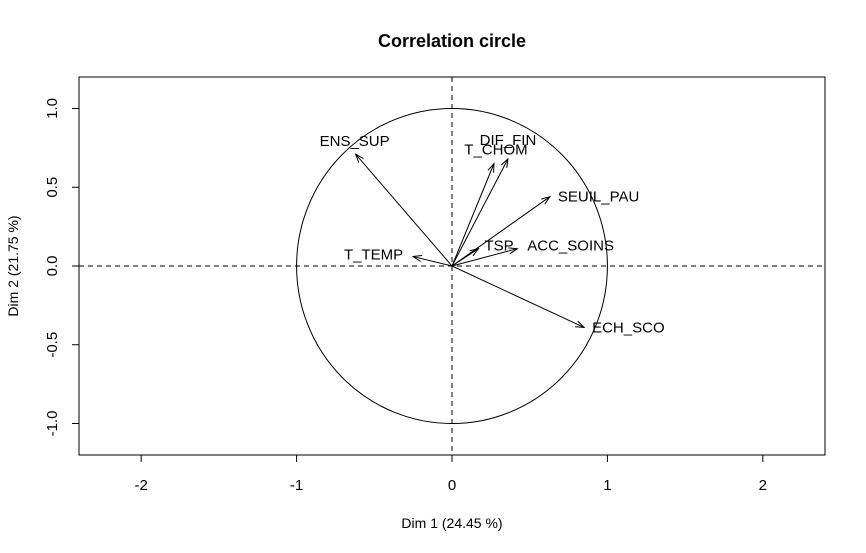 The height and width of the screenshot is (553, 866). What do you see at coordinates (404, 210) in the screenshot?
I see `arrow-ens-sup` at bounding box center [404, 210].